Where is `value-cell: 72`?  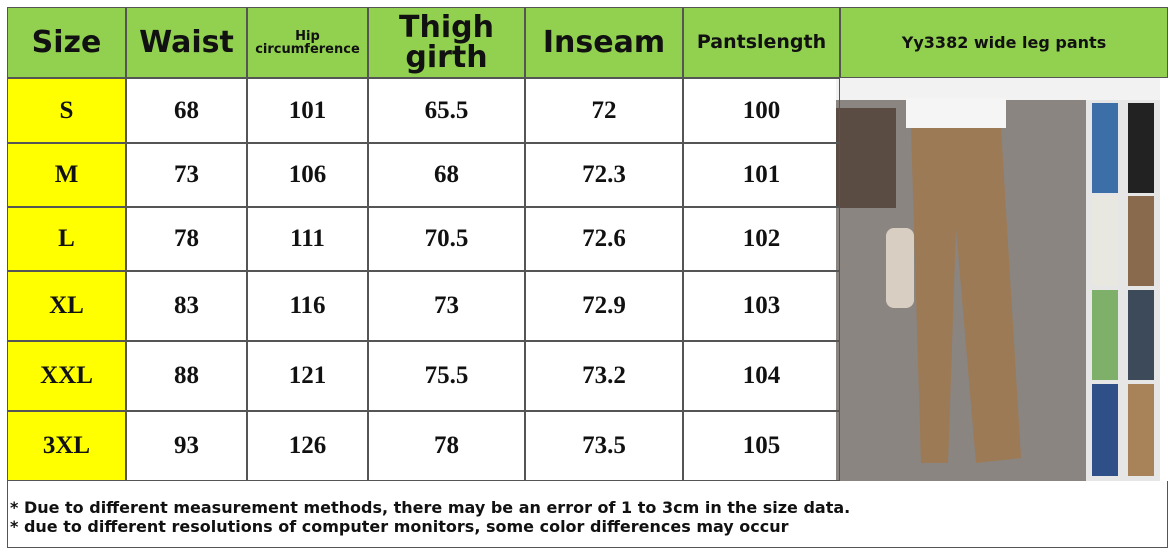
value-cell: 72 is located at coordinates (604, 110).